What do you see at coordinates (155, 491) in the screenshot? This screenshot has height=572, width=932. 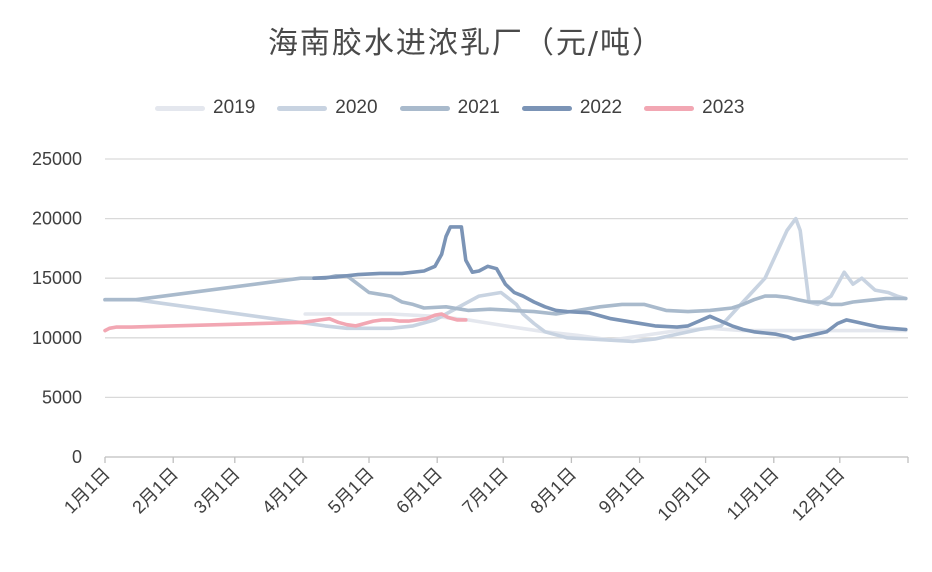 I see `x-tick-label: 2月1日` at bounding box center [155, 491].